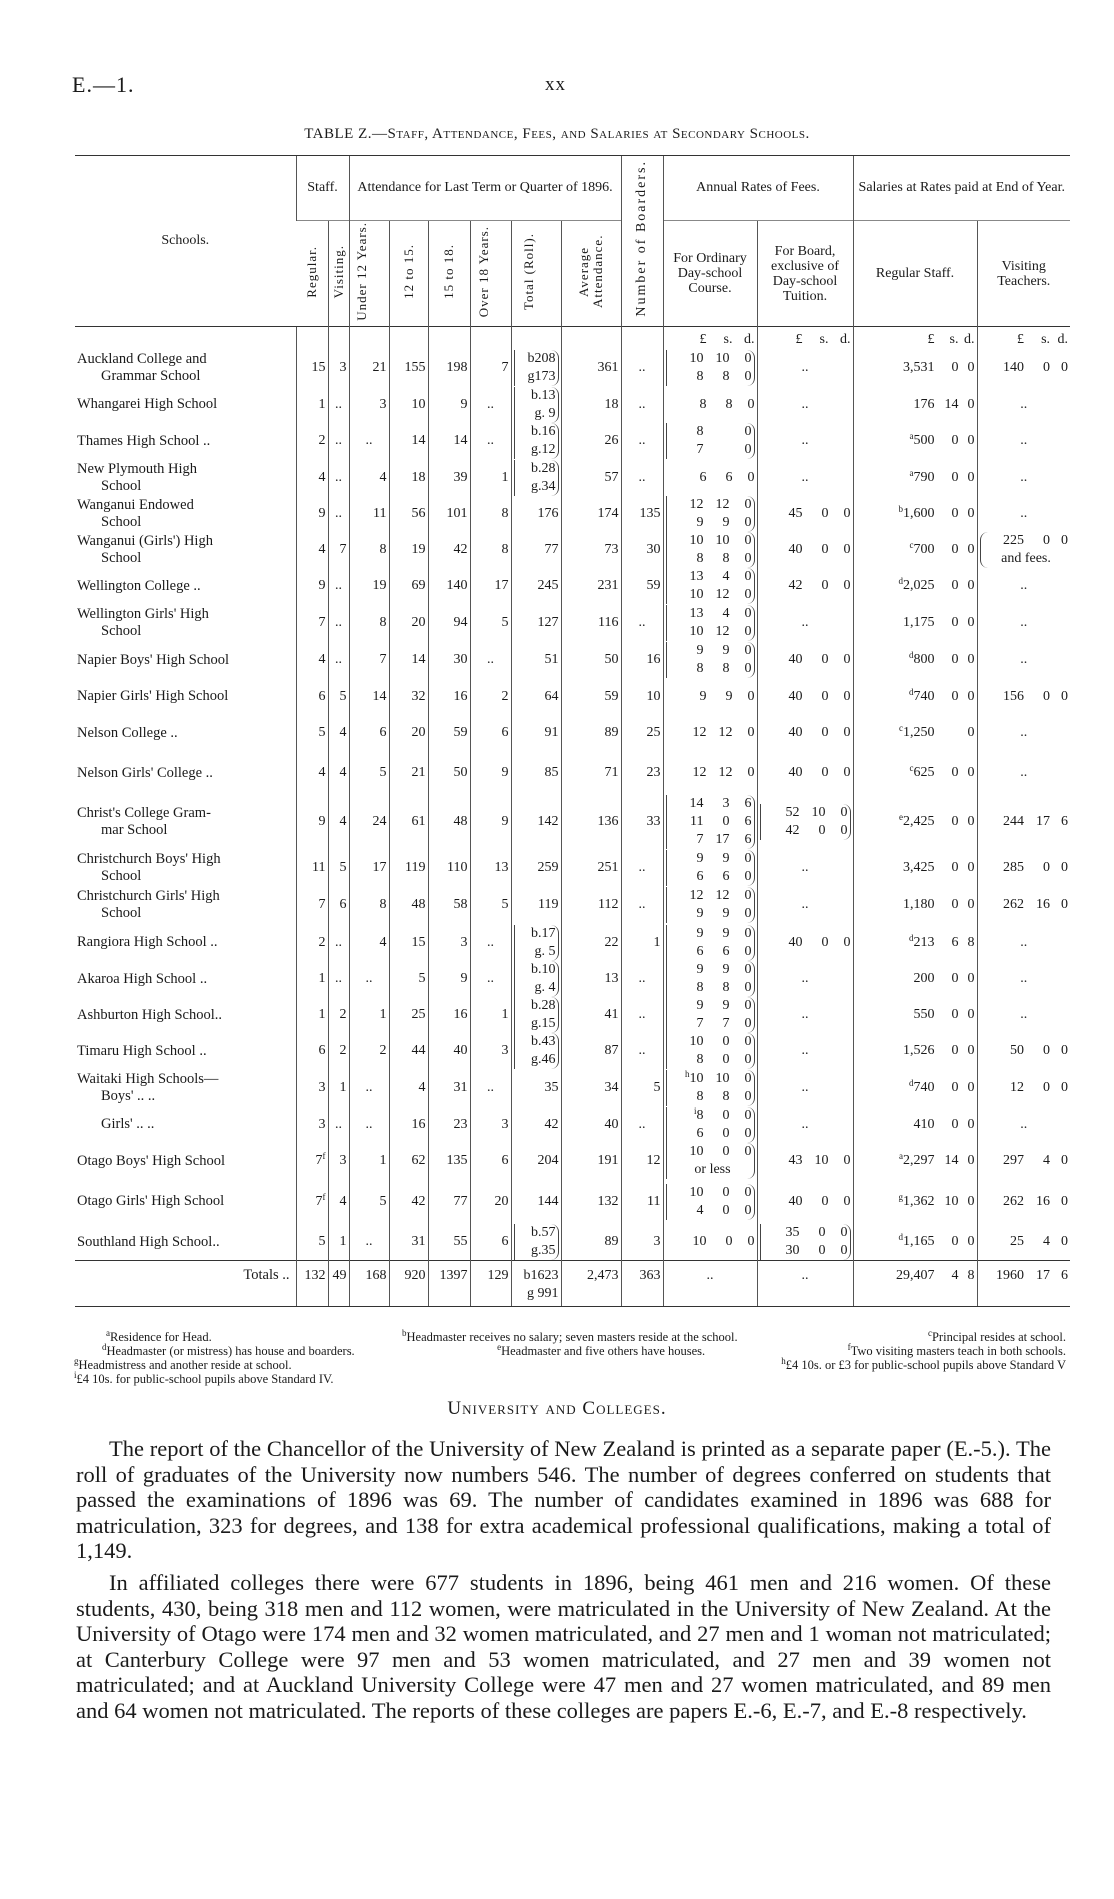 The width and height of the screenshot is (1114, 1899). I want to click on boarders: 363, so click(641, 1283).